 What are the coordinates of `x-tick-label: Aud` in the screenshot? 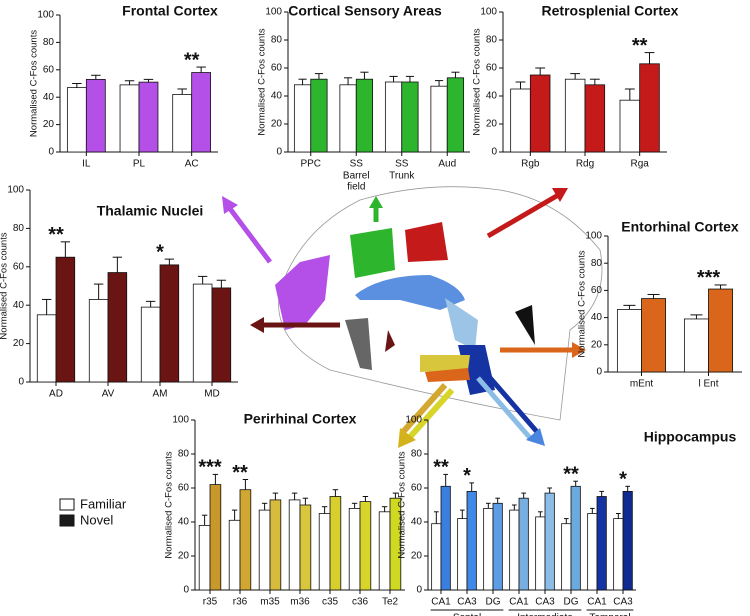 It's located at (447, 164).